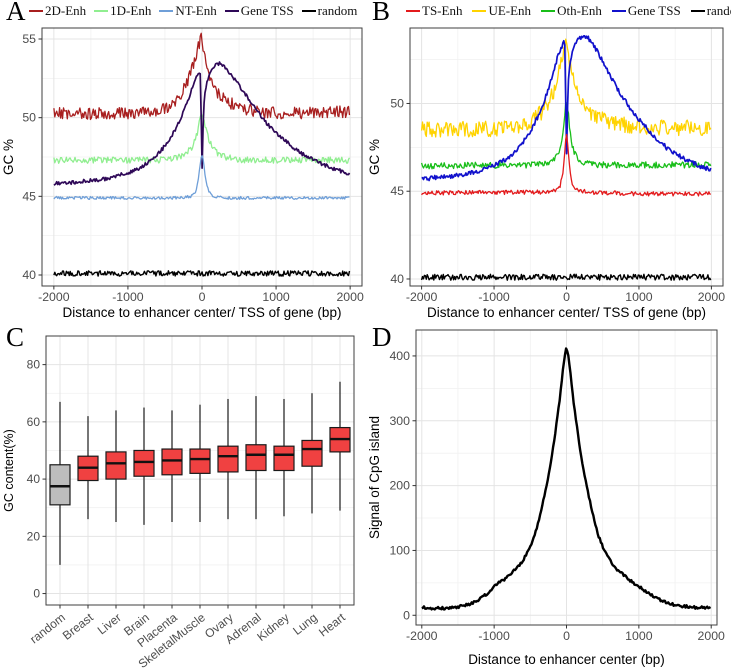  What do you see at coordinates (382, 337) in the screenshot?
I see `panel-d-label: D` at bounding box center [382, 337].